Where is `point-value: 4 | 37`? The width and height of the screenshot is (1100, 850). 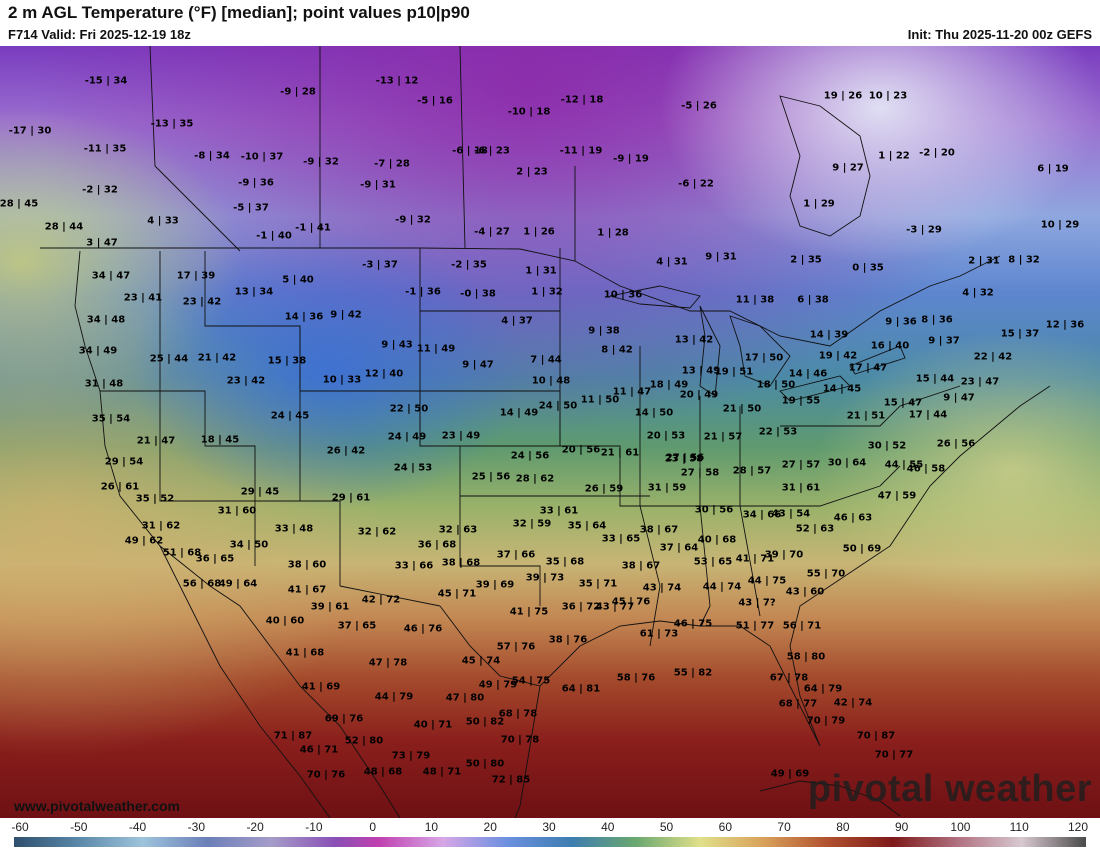 point-value: 4 | 37 is located at coordinates (517, 321).